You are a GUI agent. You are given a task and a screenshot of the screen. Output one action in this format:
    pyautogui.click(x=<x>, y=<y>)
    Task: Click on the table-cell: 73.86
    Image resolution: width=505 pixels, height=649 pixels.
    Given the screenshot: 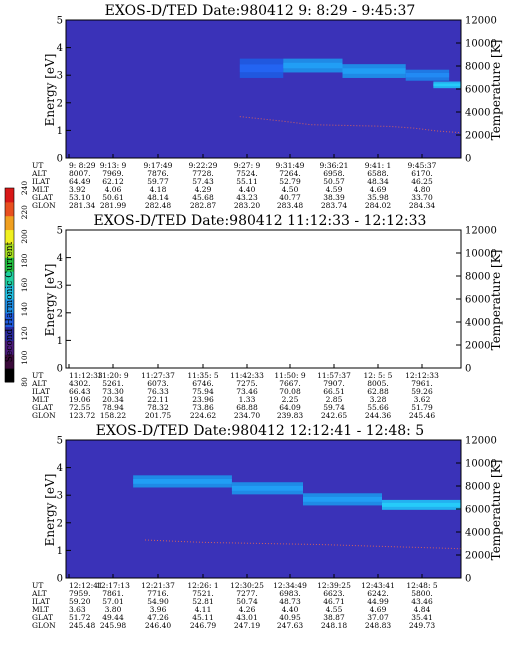 What is the action you would take?
    pyautogui.click(x=203, y=407)
    